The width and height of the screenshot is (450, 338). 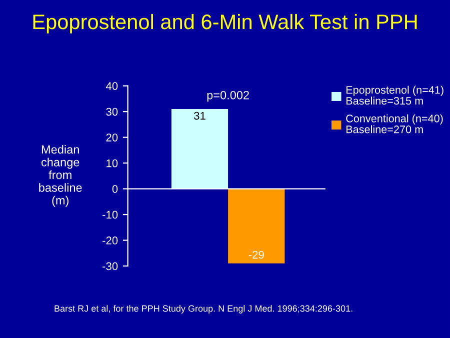 I want to click on y-tick-label: 30, so click(x=112, y=112).